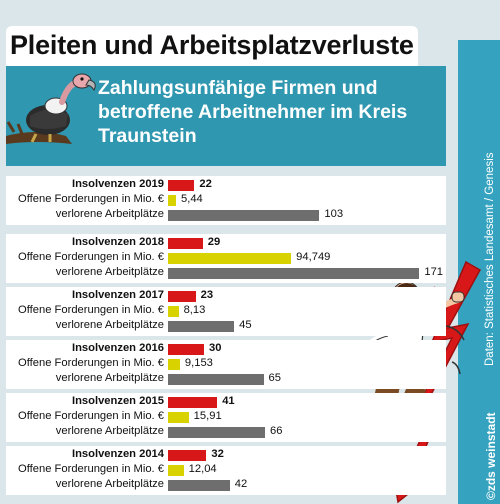  I want to click on page-title: Pleiten und Arbeitsplatzverluste, so click(212, 45).